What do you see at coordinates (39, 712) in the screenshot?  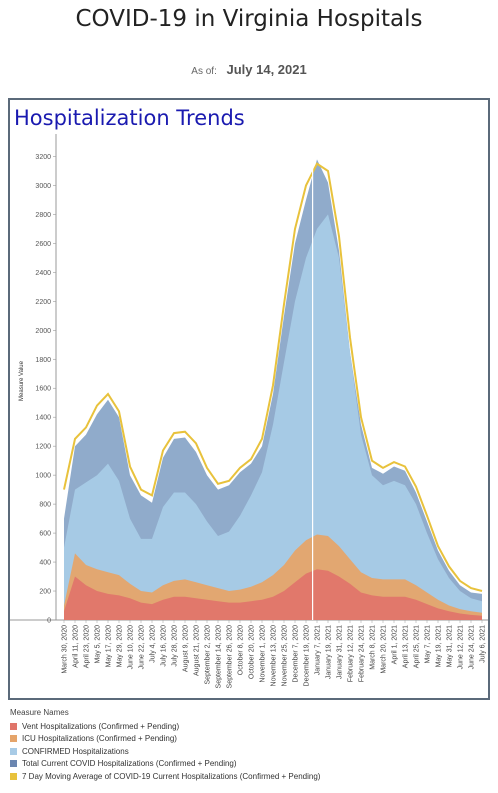 I see `legend-title: Measure Names` at bounding box center [39, 712].